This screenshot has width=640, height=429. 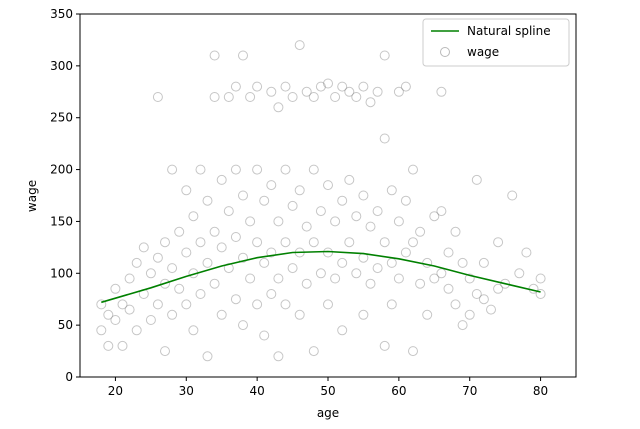 I want to click on x-tick-label: 30, so click(x=186, y=391).